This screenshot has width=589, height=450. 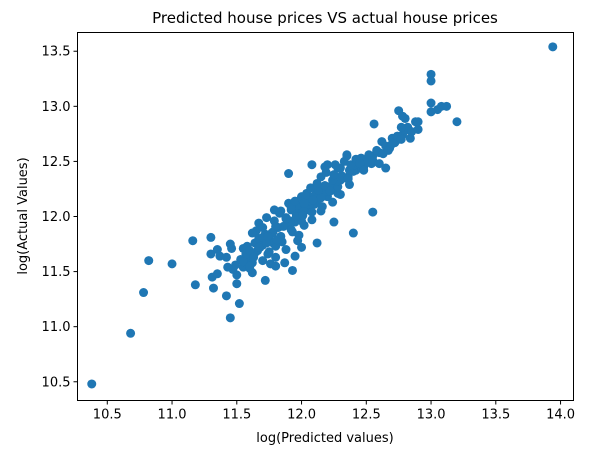 What do you see at coordinates (236, 415) in the screenshot?
I see `x-tick-label: 11.5` at bounding box center [236, 415].